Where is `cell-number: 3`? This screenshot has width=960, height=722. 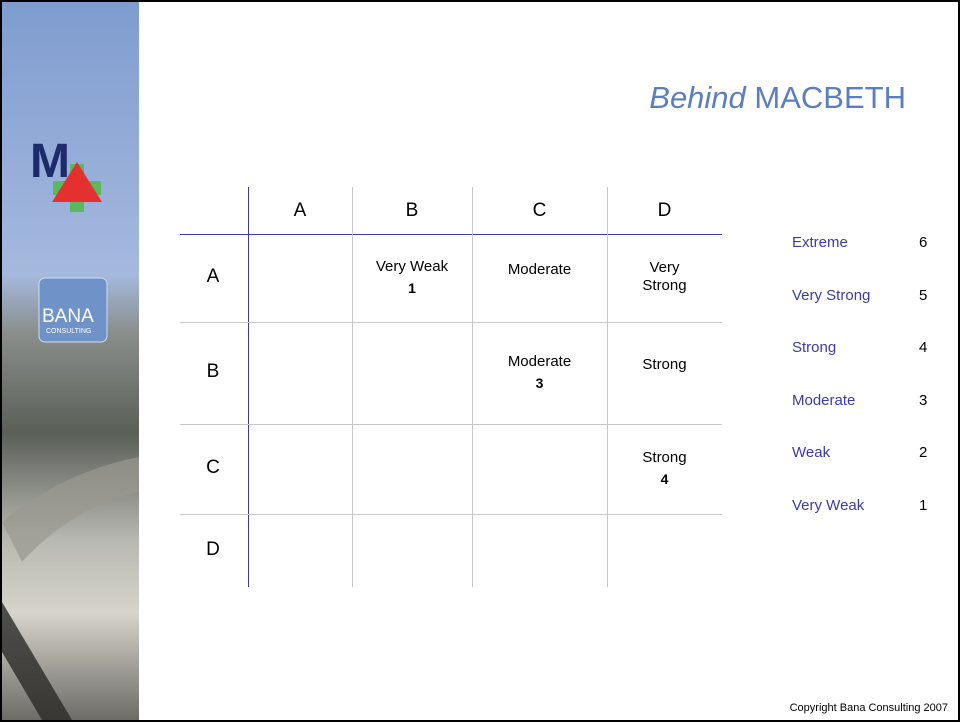 cell-number: 3 is located at coordinates (539, 383).